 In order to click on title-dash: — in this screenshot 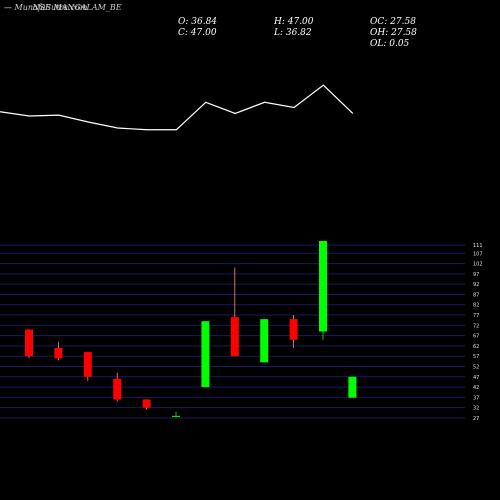, I will do `click(8, 7)`.